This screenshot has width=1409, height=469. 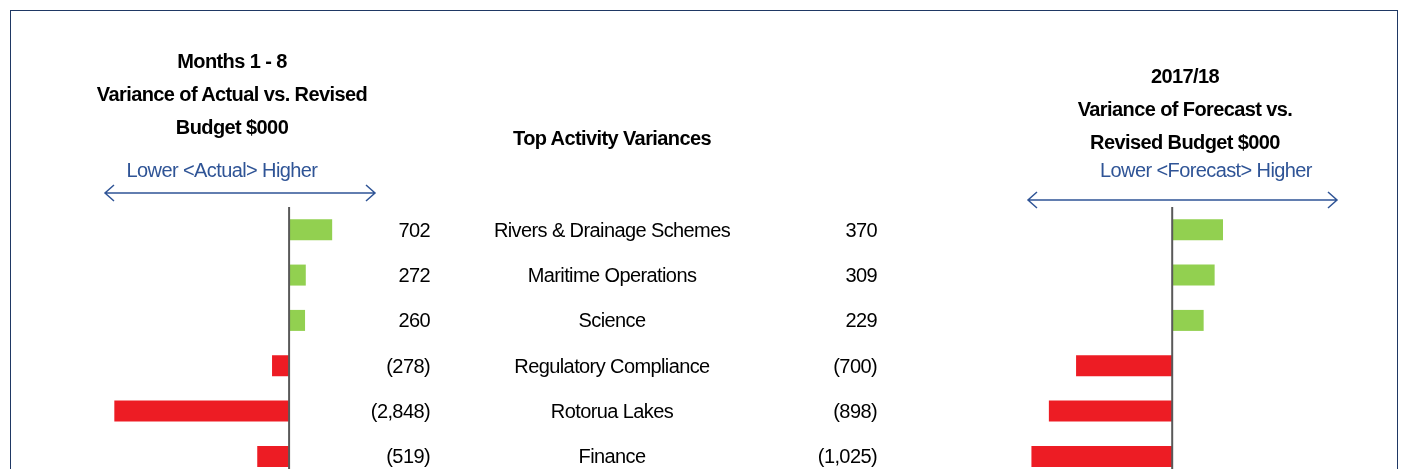 What do you see at coordinates (408, 456) in the screenshot?
I see `data-label: (519)` at bounding box center [408, 456].